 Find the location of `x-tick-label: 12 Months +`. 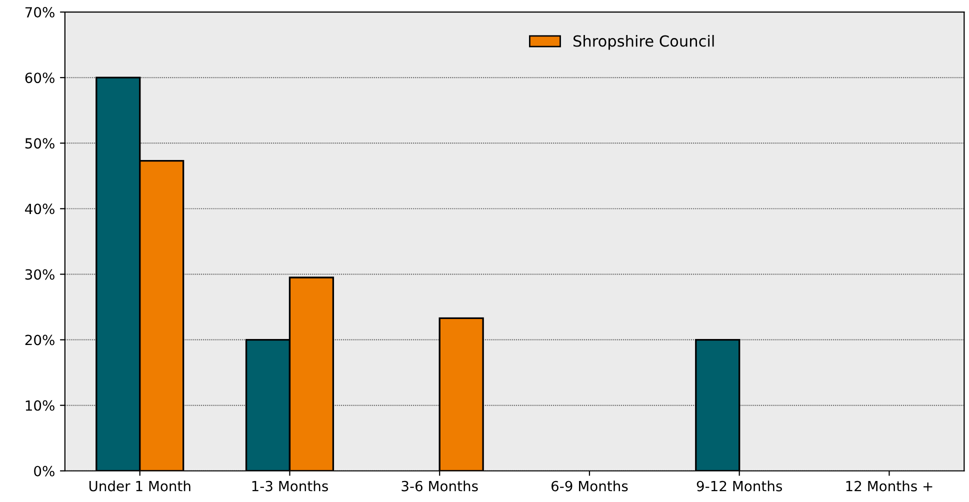

x-tick-label: 12 Months + is located at coordinates (889, 486).